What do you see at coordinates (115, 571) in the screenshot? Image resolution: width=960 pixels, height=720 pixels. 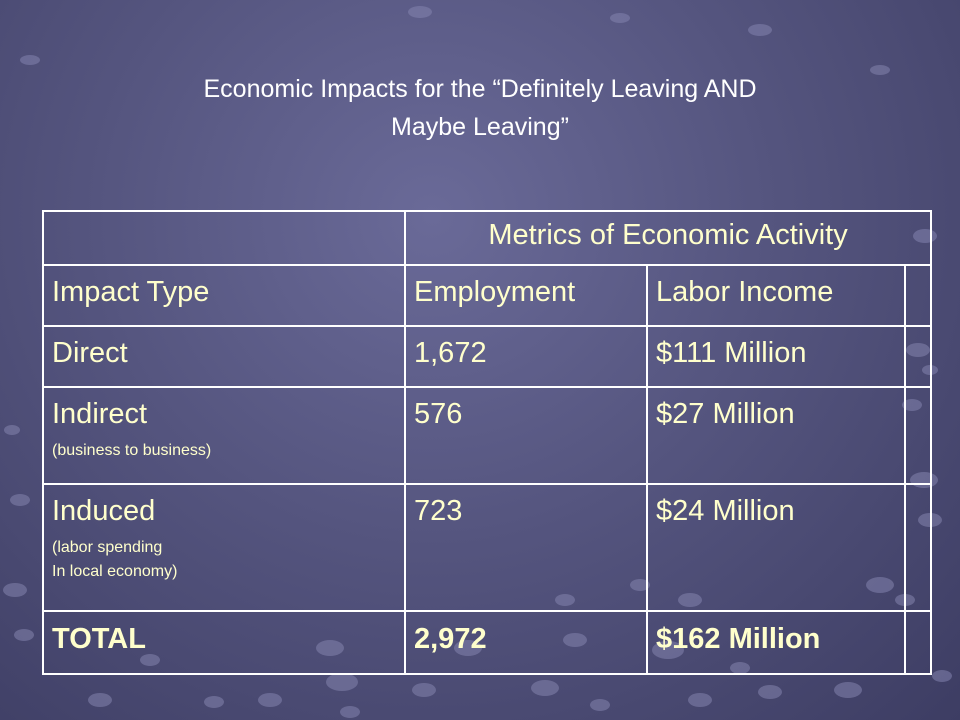 I see `impact-type-note: In local economy)` at bounding box center [115, 571].